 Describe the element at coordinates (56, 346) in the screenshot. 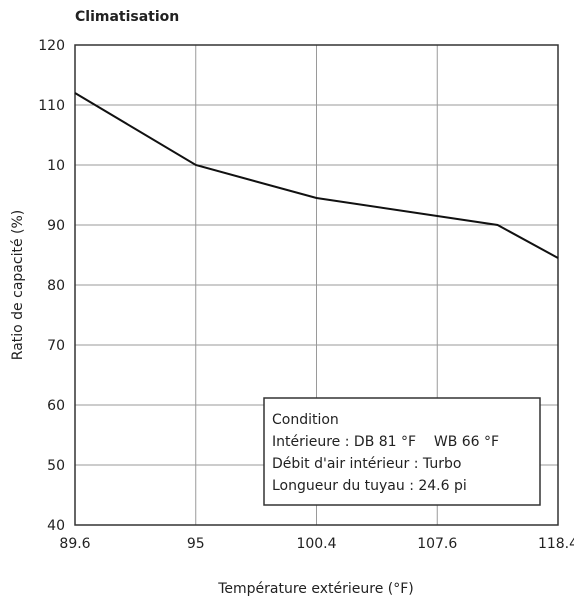

I see `y-tick-label: 70` at that location.